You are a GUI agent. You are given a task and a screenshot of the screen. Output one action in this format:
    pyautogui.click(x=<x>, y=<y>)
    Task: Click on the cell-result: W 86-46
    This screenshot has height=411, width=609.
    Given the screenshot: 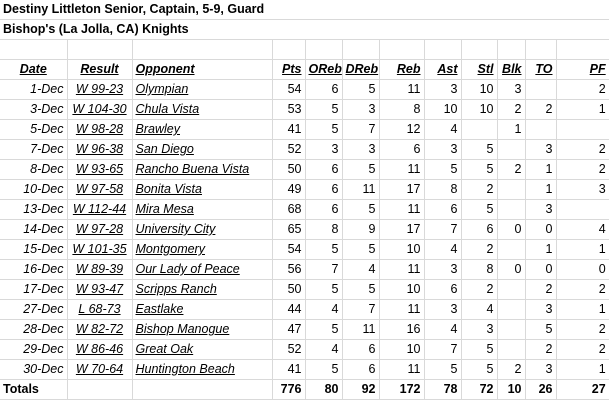 What is the action you would take?
    pyautogui.click(x=100, y=349)
    